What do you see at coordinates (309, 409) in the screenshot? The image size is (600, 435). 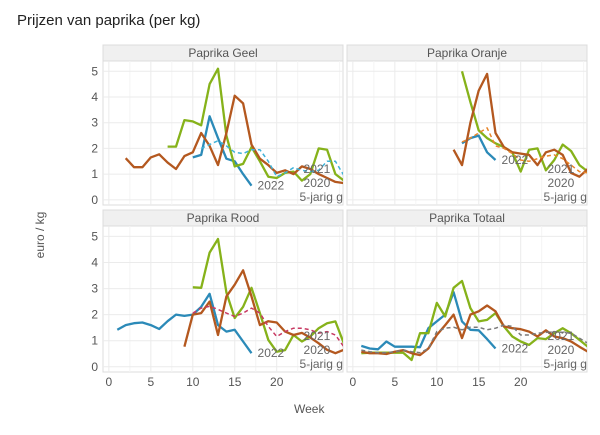 I see `x-axis-label: Week` at bounding box center [309, 409].